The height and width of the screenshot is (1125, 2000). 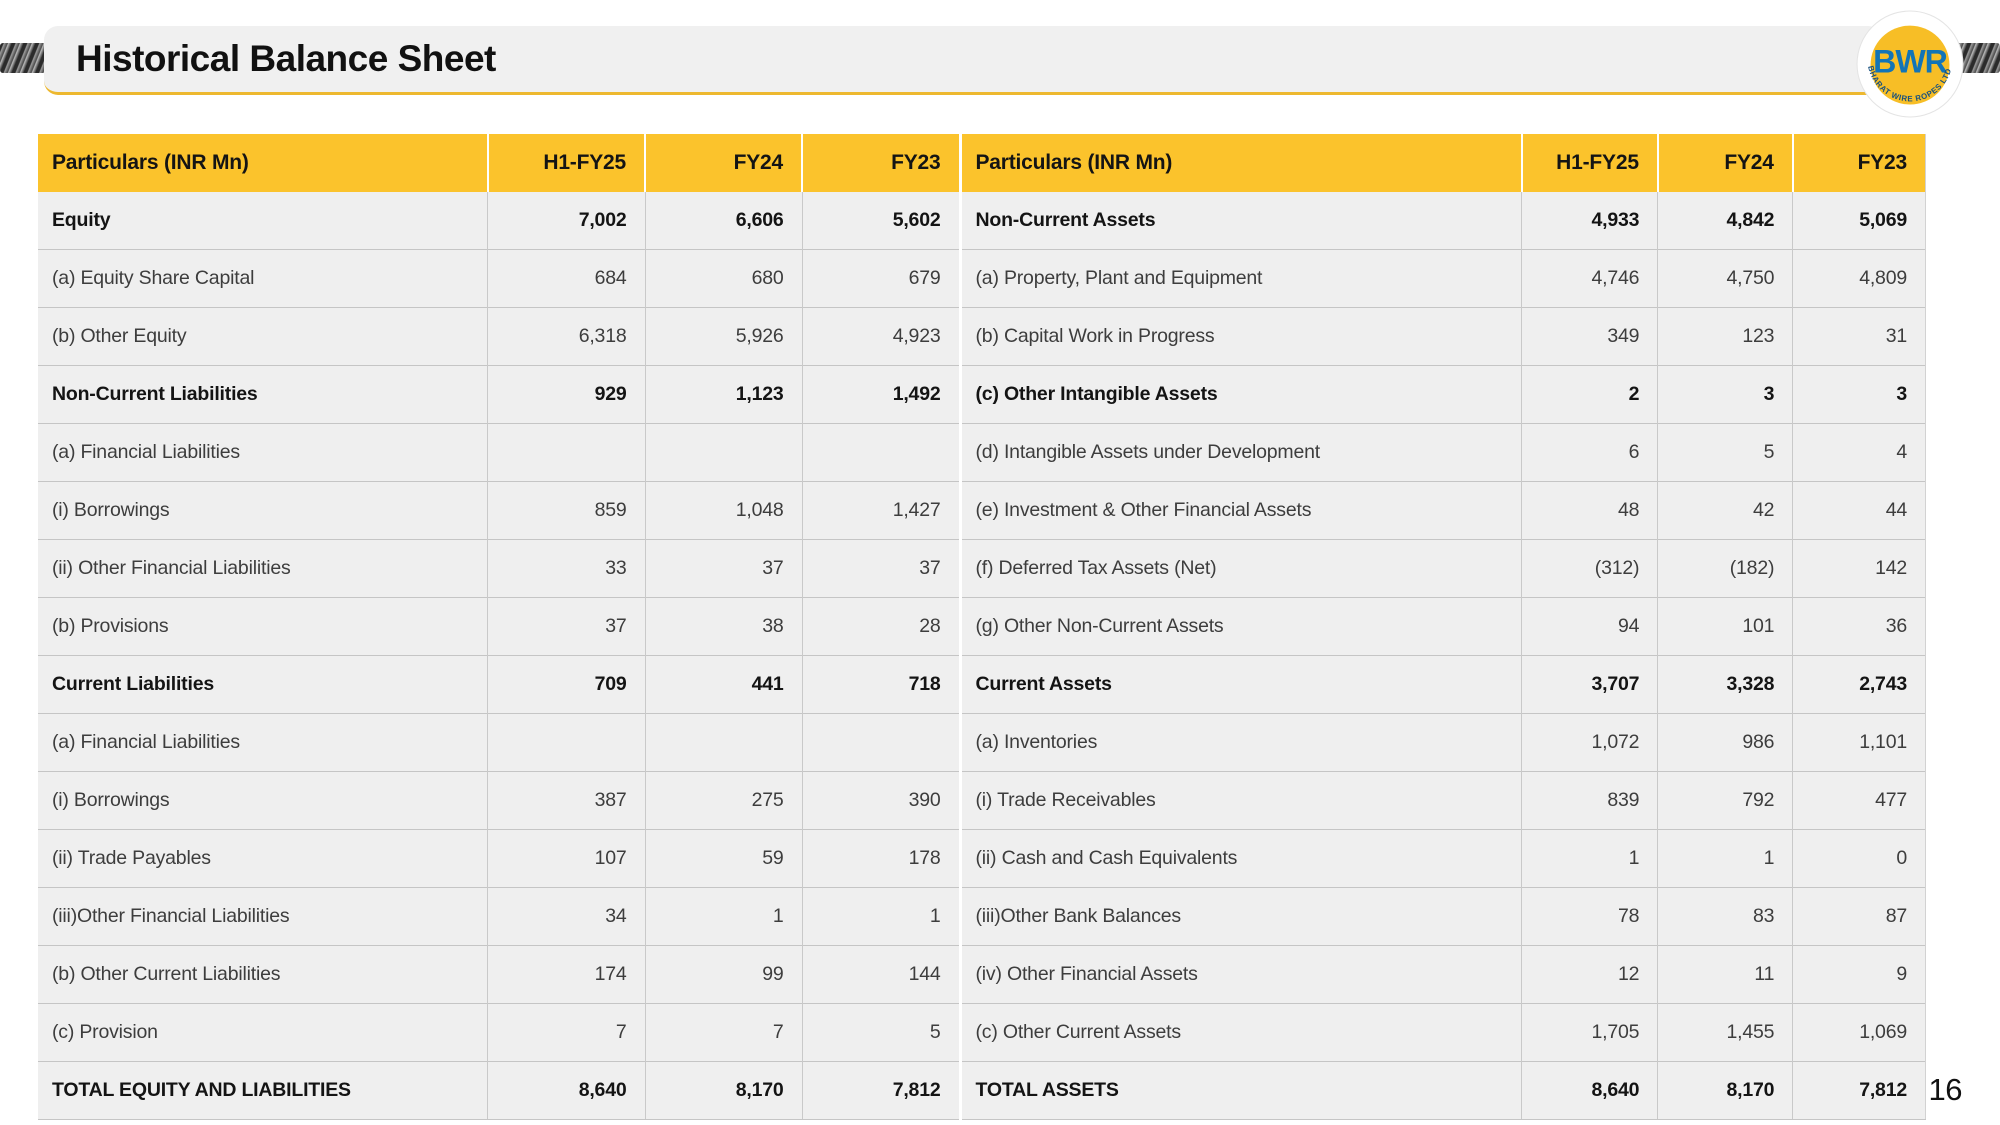 I want to click on cell-value: 0, so click(x=1859, y=858).